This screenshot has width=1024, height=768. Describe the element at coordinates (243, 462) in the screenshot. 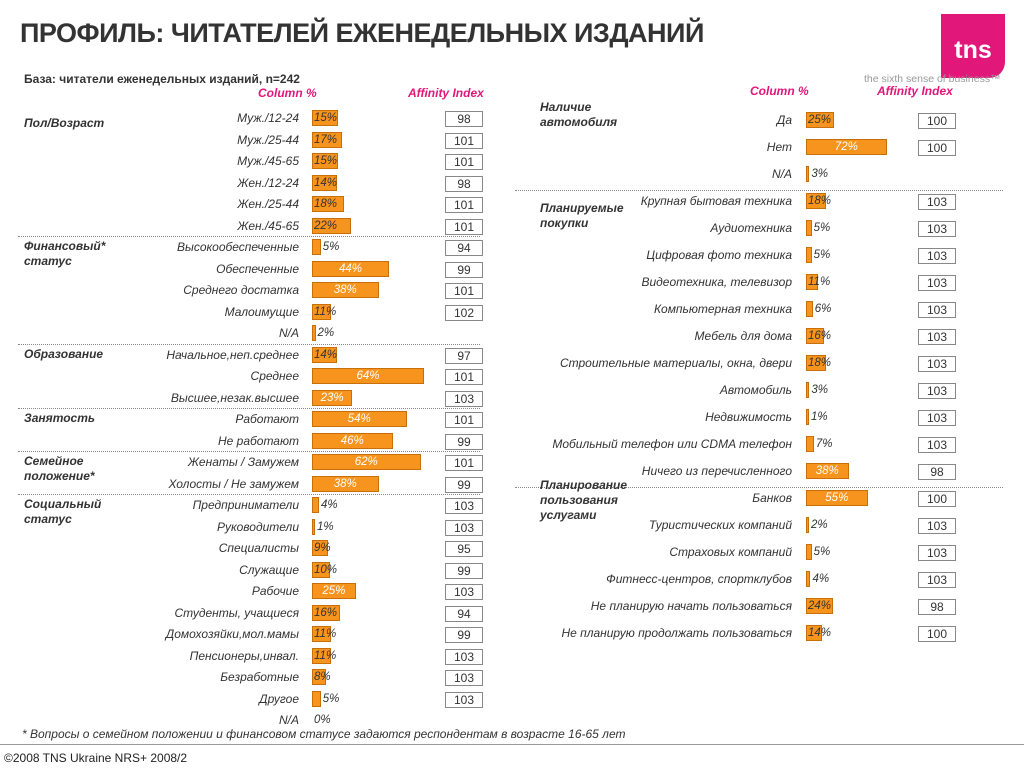

I see `row-label: Женаты / Замужем` at that location.